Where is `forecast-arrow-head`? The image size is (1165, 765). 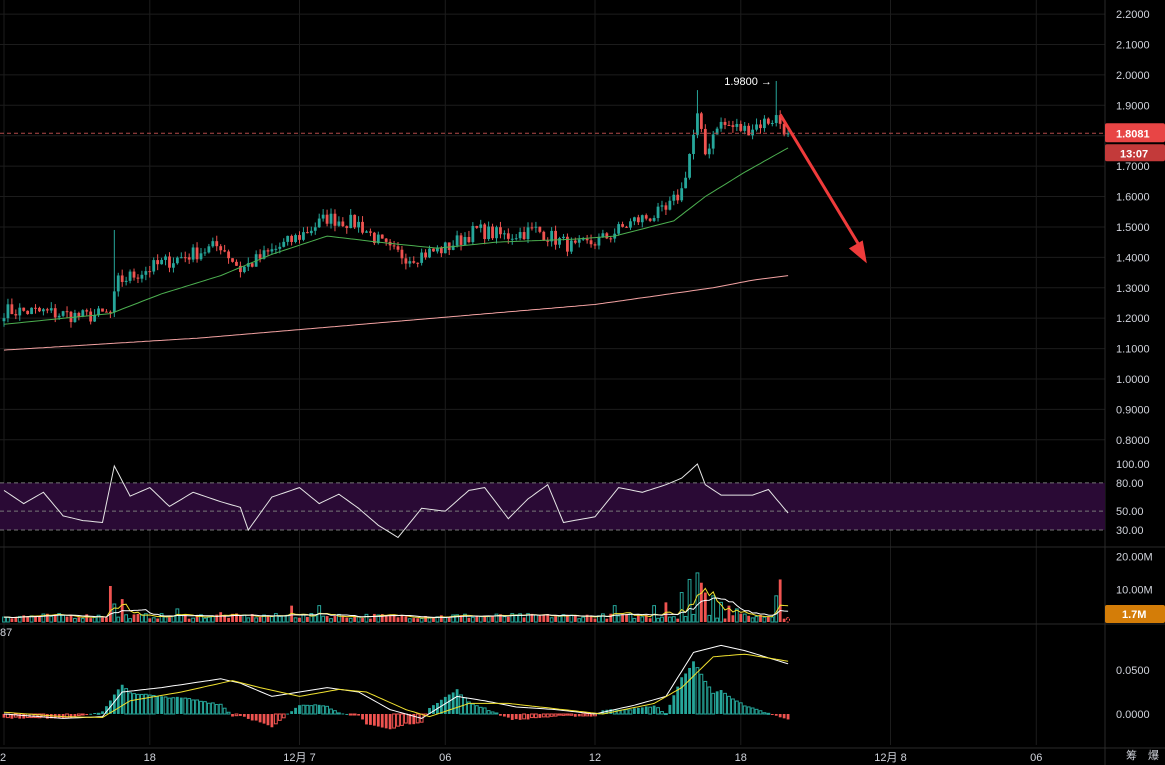 forecast-arrow-head is located at coordinates (857, 252).